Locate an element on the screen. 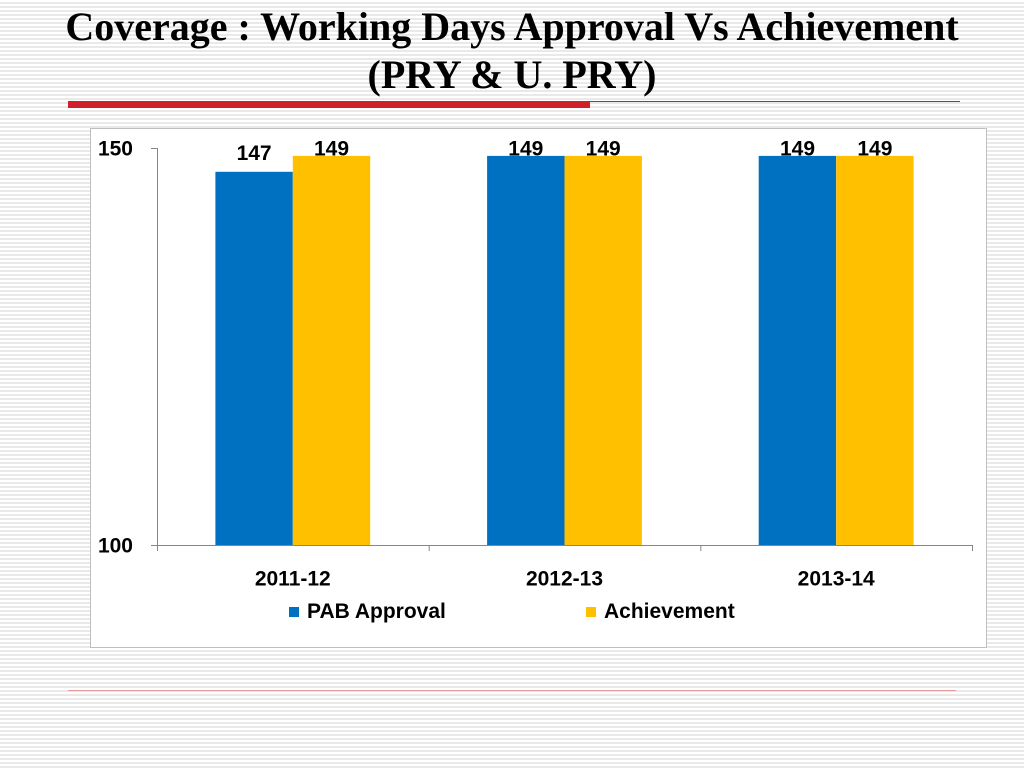 The width and height of the screenshot is (1024, 768). data-label-achievement-2013-14: 149 is located at coordinates (874, 149).